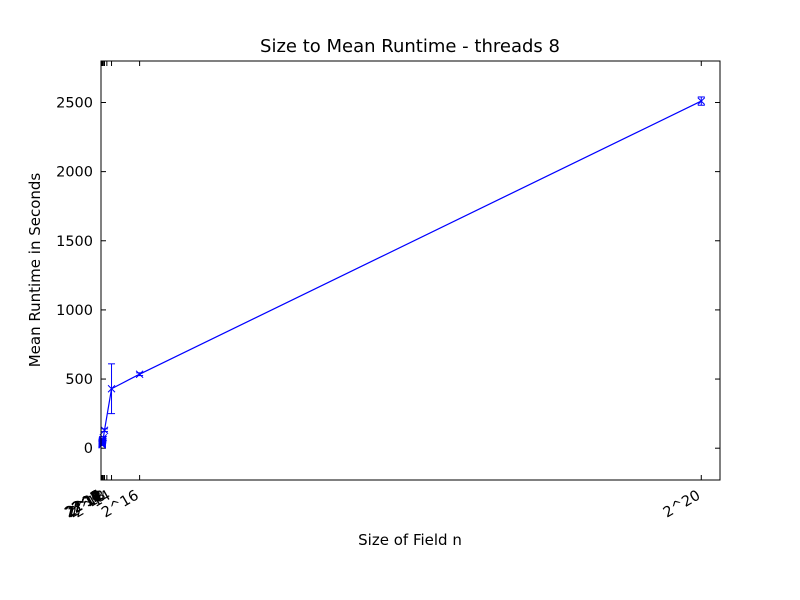 This screenshot has width=800, height=600. Describe the element at coordinates (410, 540) in the screenshot. I see `x-axis-label: Size of Field n` at that location.